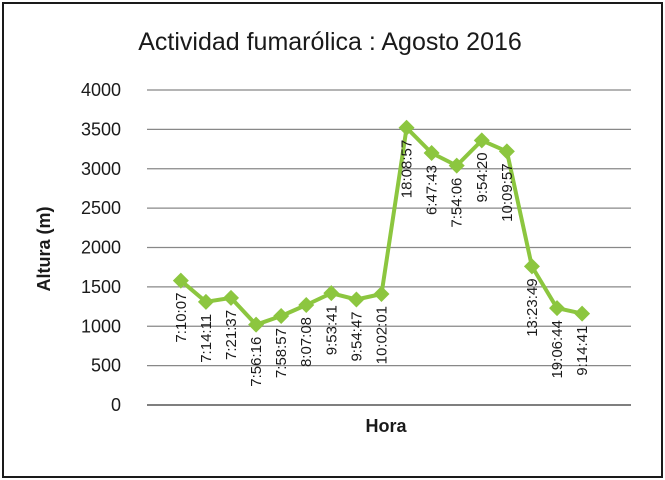 This screenshot has height=480, width=665. Describe the element at coordinates (482, 177) in the screenshot. I see `data-label: 9:54:20` at that location.